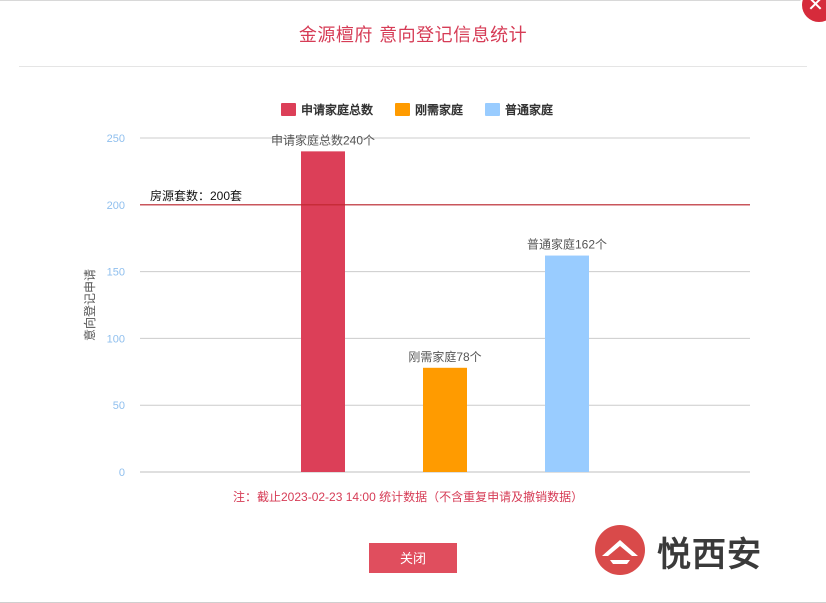 The width and height of the screenshot is (826, 603). What do you see at coordinates (116, 339) in the screenshot?
I see `y-tick-label: 100` at bounding box center [116, 339].